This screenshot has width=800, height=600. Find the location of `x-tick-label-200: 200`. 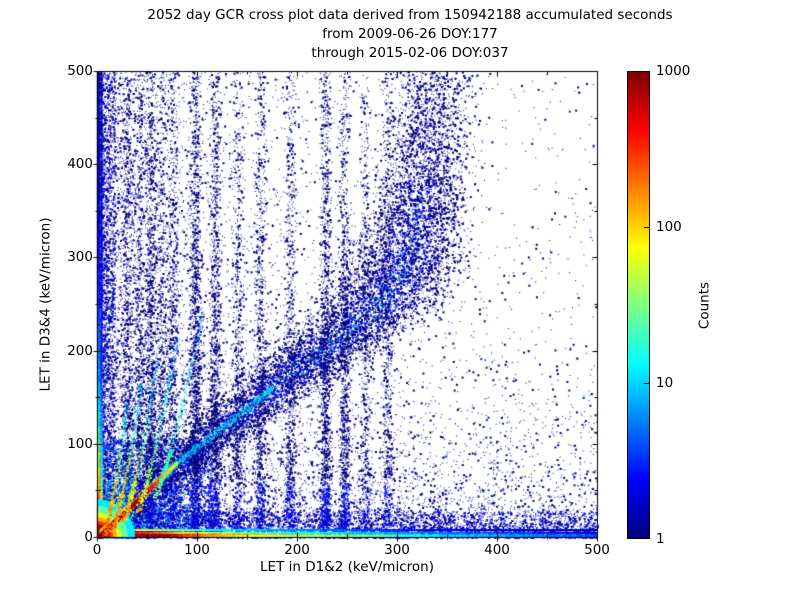

x-tick-label-200: 200 is located at coordinates (297, 550).